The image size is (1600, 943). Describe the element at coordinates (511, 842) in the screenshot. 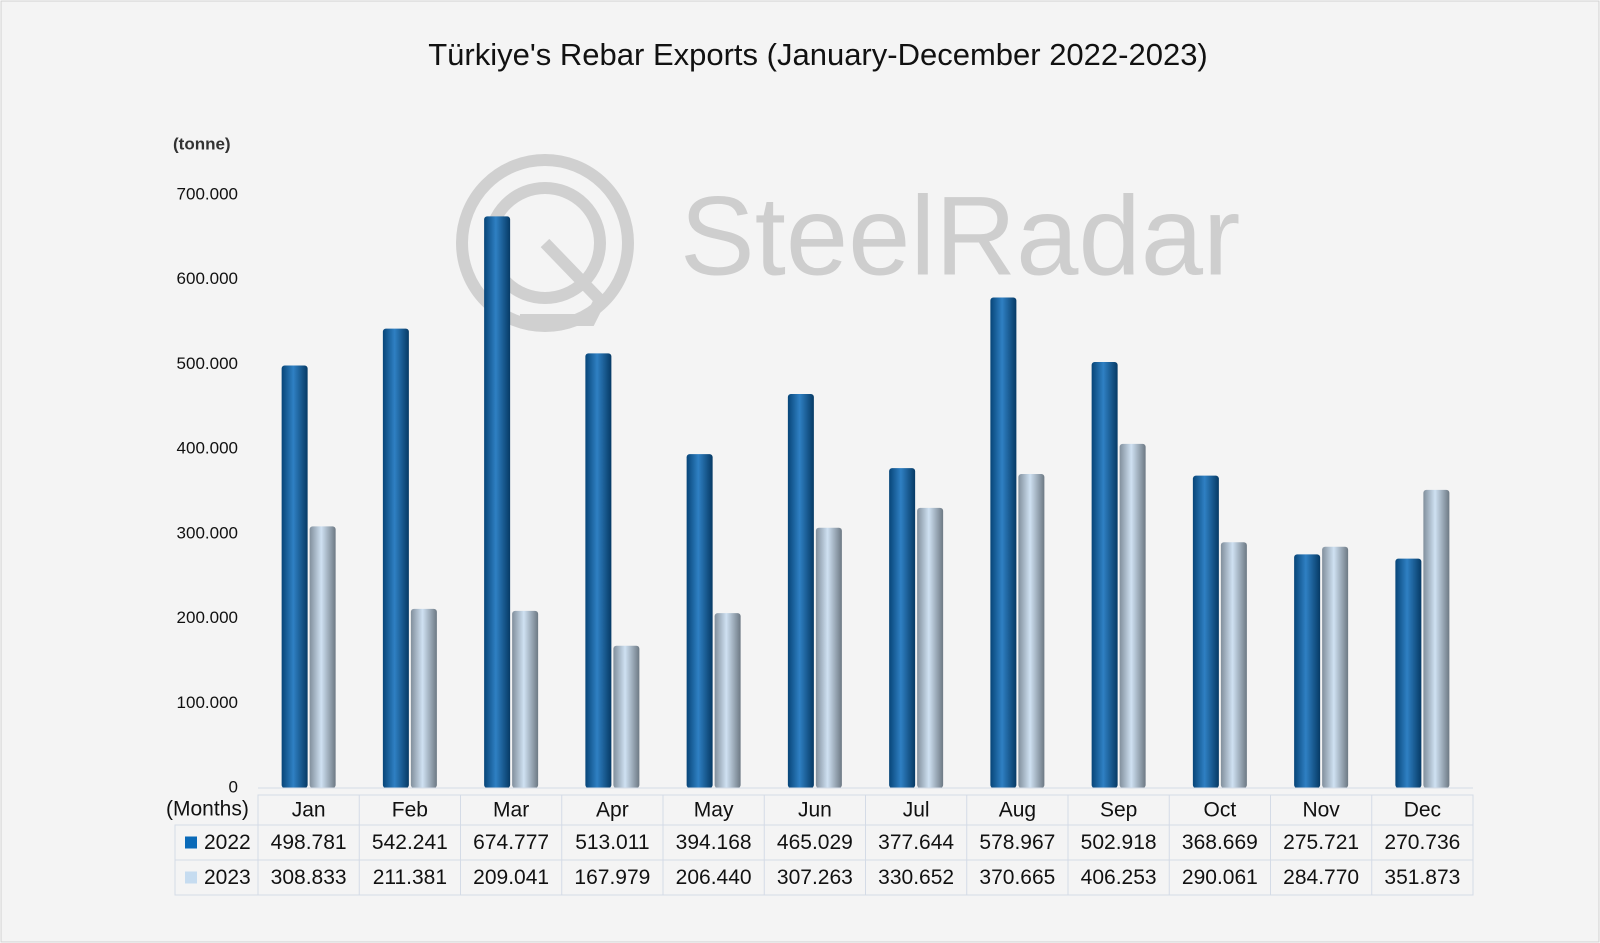

I see `value-label: 674.777` at that location.